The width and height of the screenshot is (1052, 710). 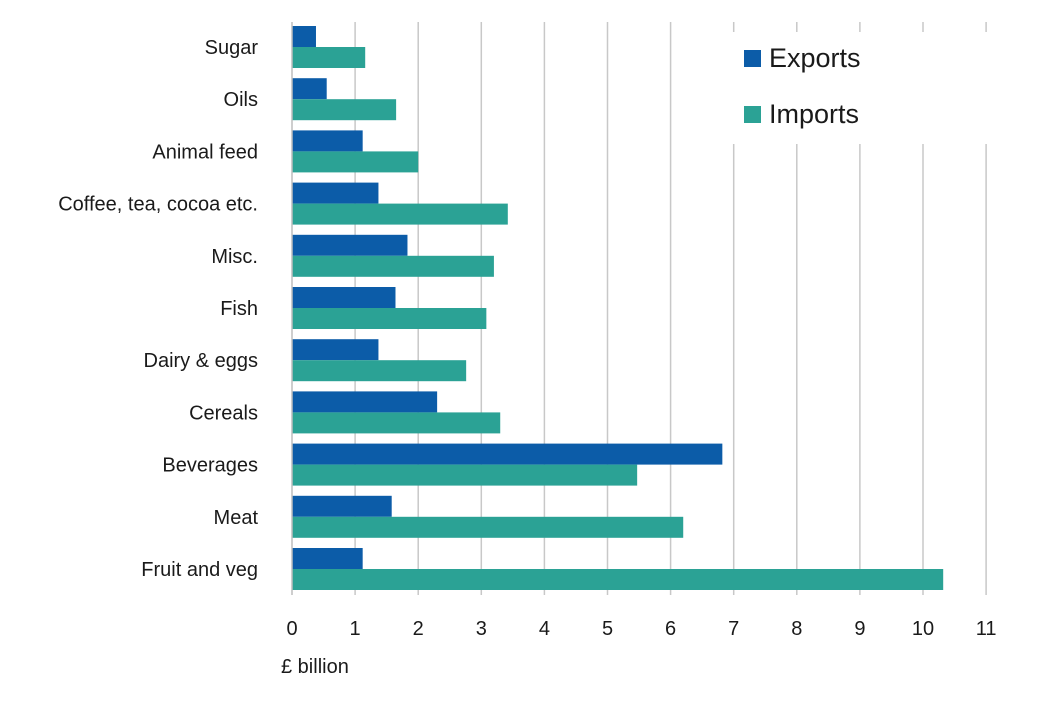 What do you see at coordinates (315, 667) in the screenshot?
I see `x-axis-title: £ billion` at bounding box center [315, 667].